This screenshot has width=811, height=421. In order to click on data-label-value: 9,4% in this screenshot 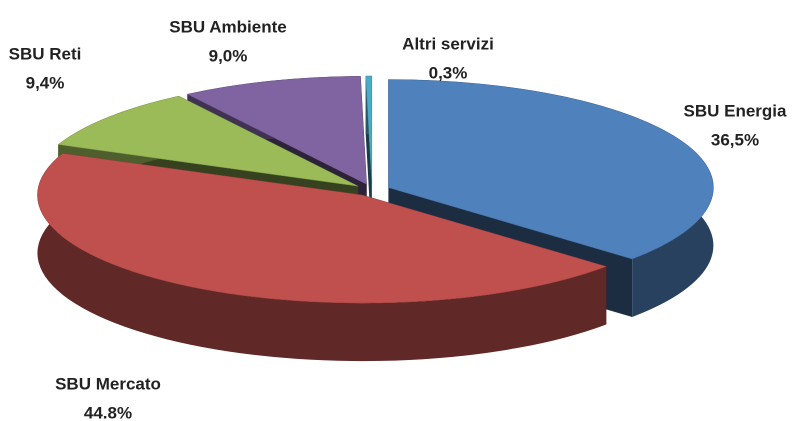, I will do `click(45, 82)`.